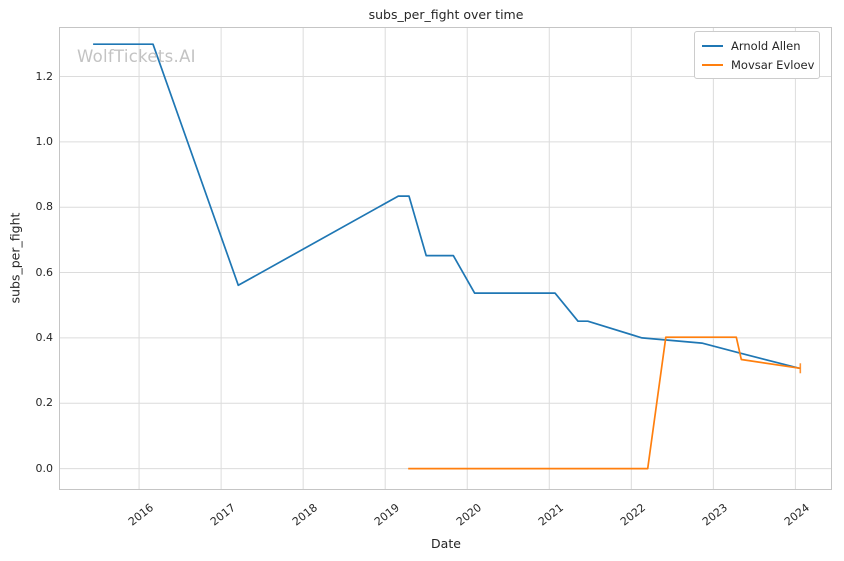 This screenshot has height=561, width=844. Describe the element at coordinates (446, 543) in the screenshot. I see `x-axis-label: Date` at that location.